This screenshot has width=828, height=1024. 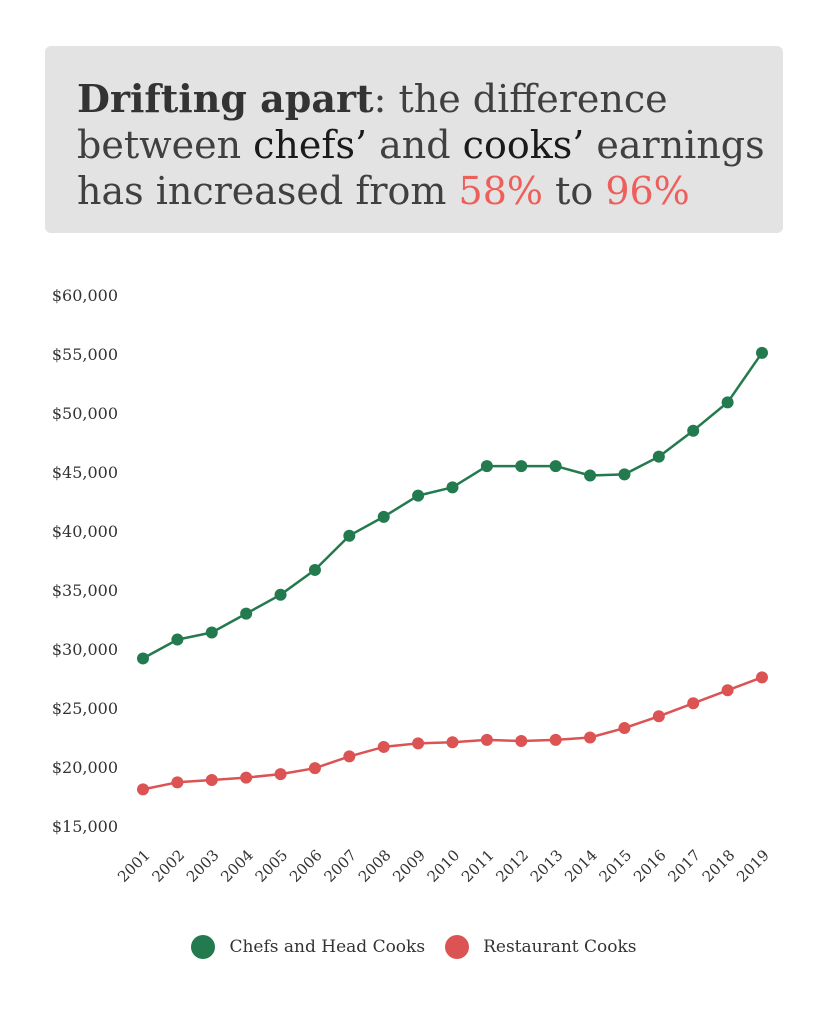 I want to click on x-tick-label: 2012, so click(x=512, y=866).